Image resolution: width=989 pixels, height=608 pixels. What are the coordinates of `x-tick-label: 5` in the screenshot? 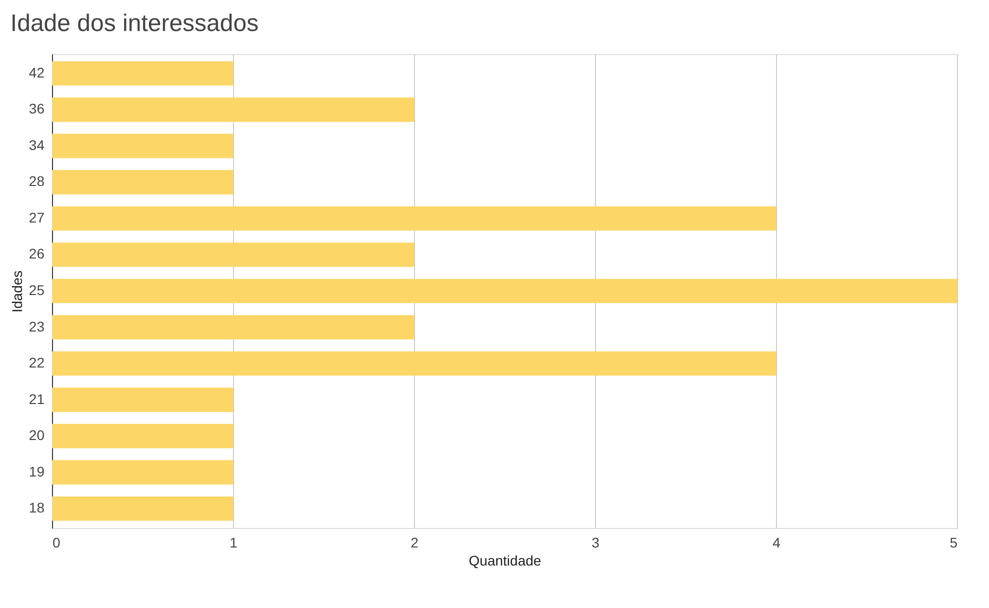 It's located at (954, 542).